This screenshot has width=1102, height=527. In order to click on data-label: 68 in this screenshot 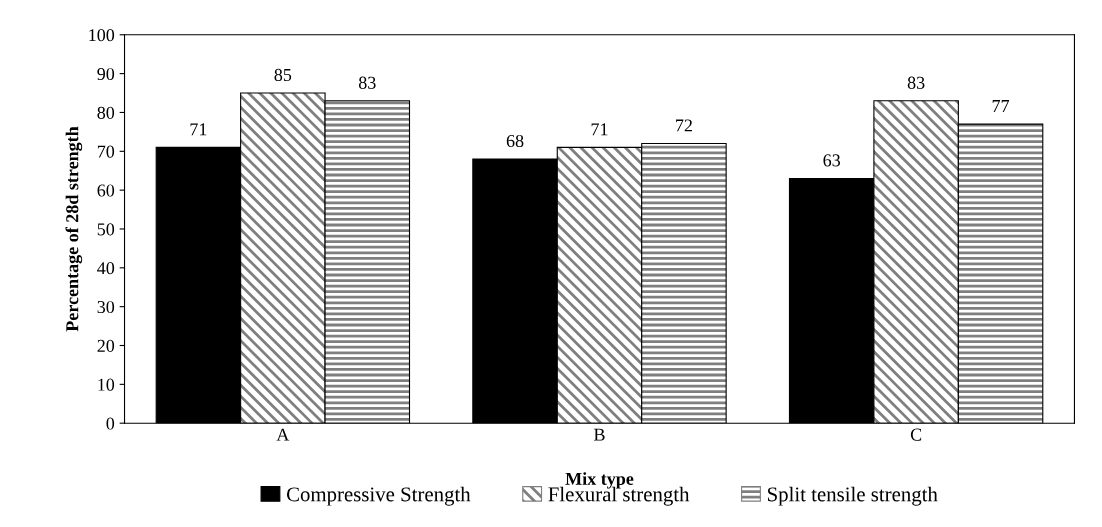, I will do `click(515, 141)`.